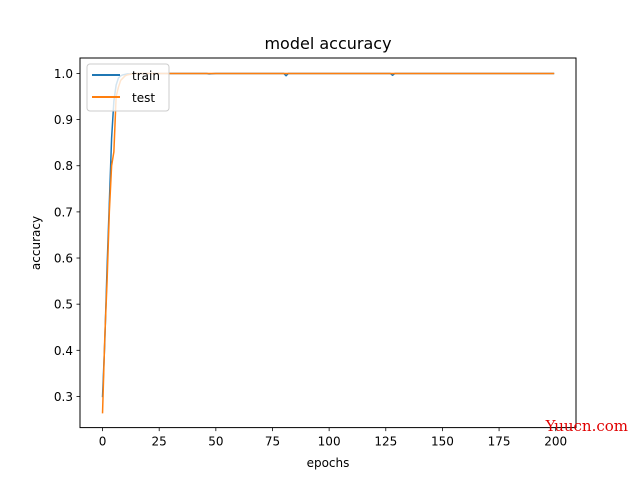 The image size is (640, 480). I want to click on y-tick-label: 0.3, so click(63, 397).